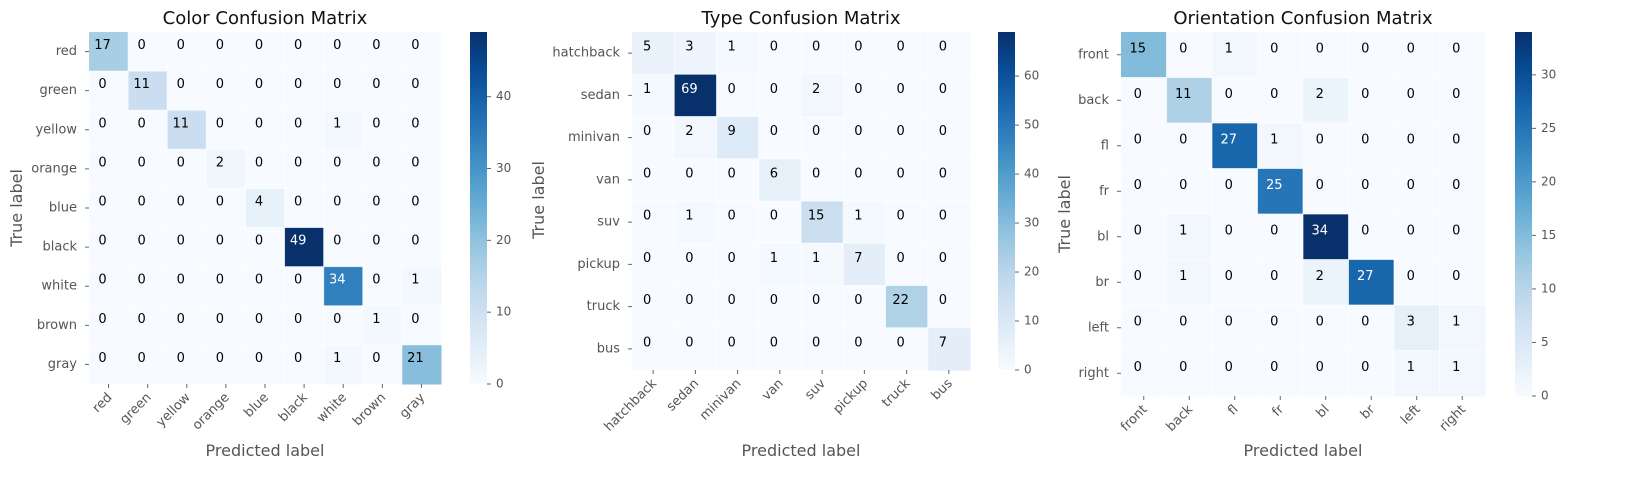  I want to click on y-tick-label: front, so click(1093, 54).